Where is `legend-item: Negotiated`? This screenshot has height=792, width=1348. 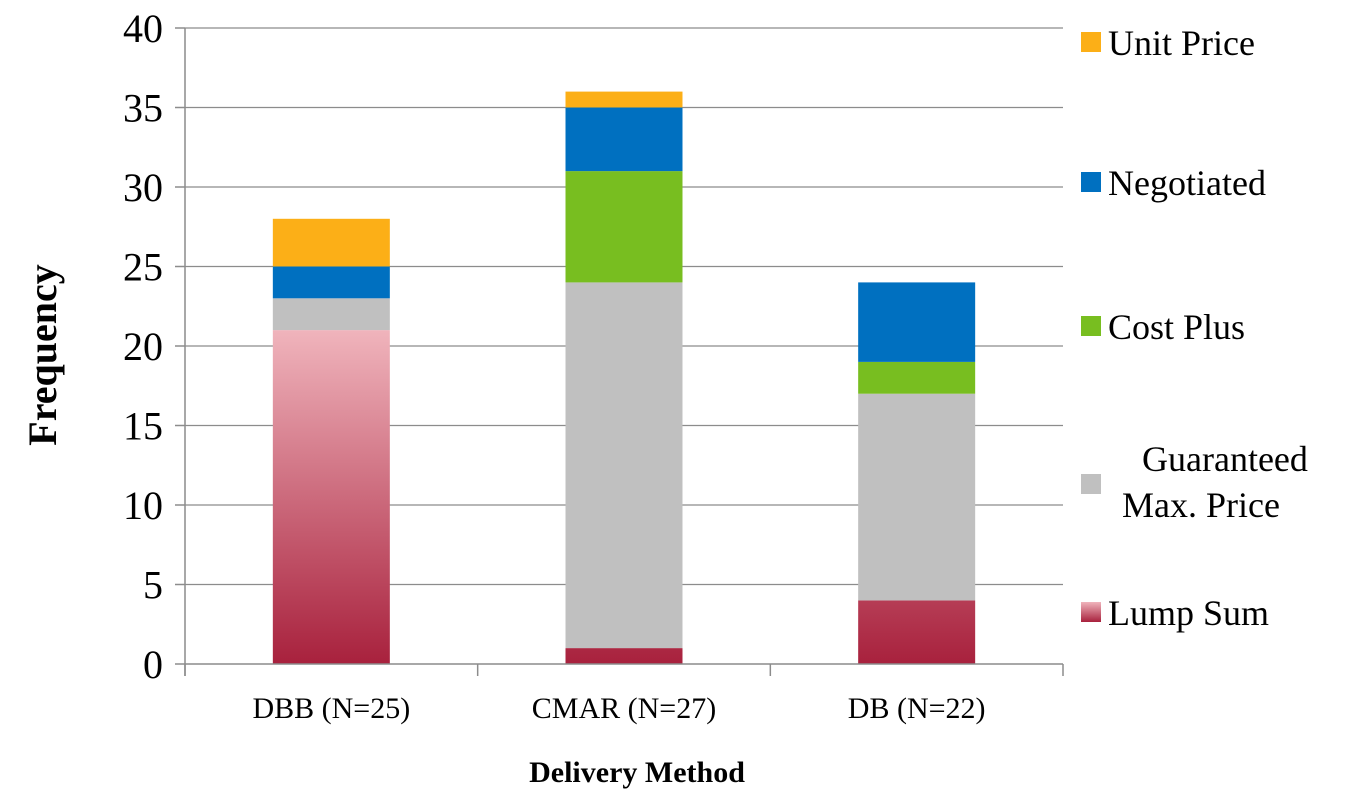
legend-item: Negotiated is located at coordinates (1173, 183).